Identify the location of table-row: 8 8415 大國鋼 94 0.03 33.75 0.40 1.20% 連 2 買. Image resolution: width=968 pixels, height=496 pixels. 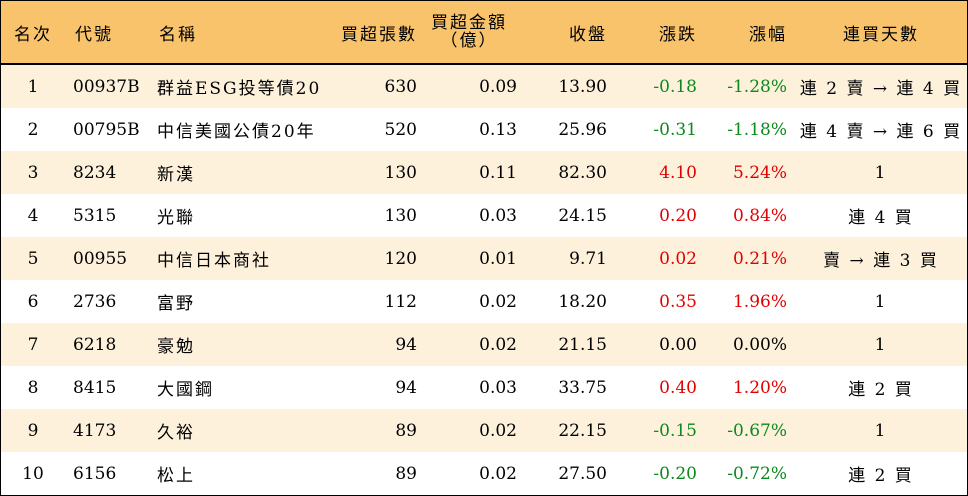
(484, 387).